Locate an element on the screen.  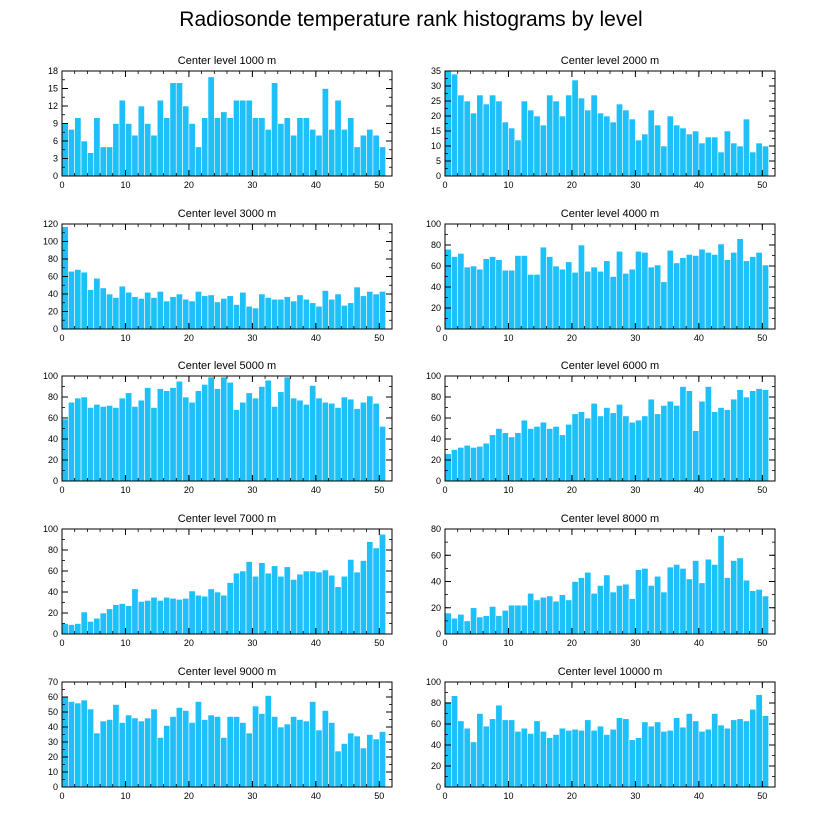
x-tick-label: 0 is located at coordinates (61, 338).